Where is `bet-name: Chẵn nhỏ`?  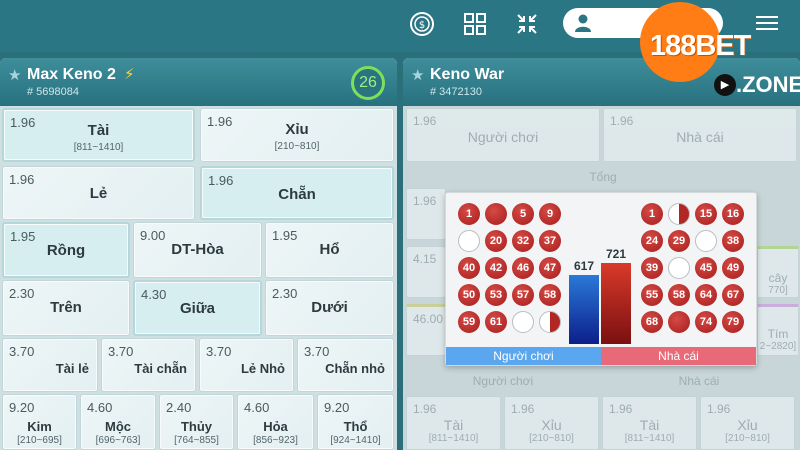
bet-name: Chẵn nhỏ is located at coordinates (355, 368).